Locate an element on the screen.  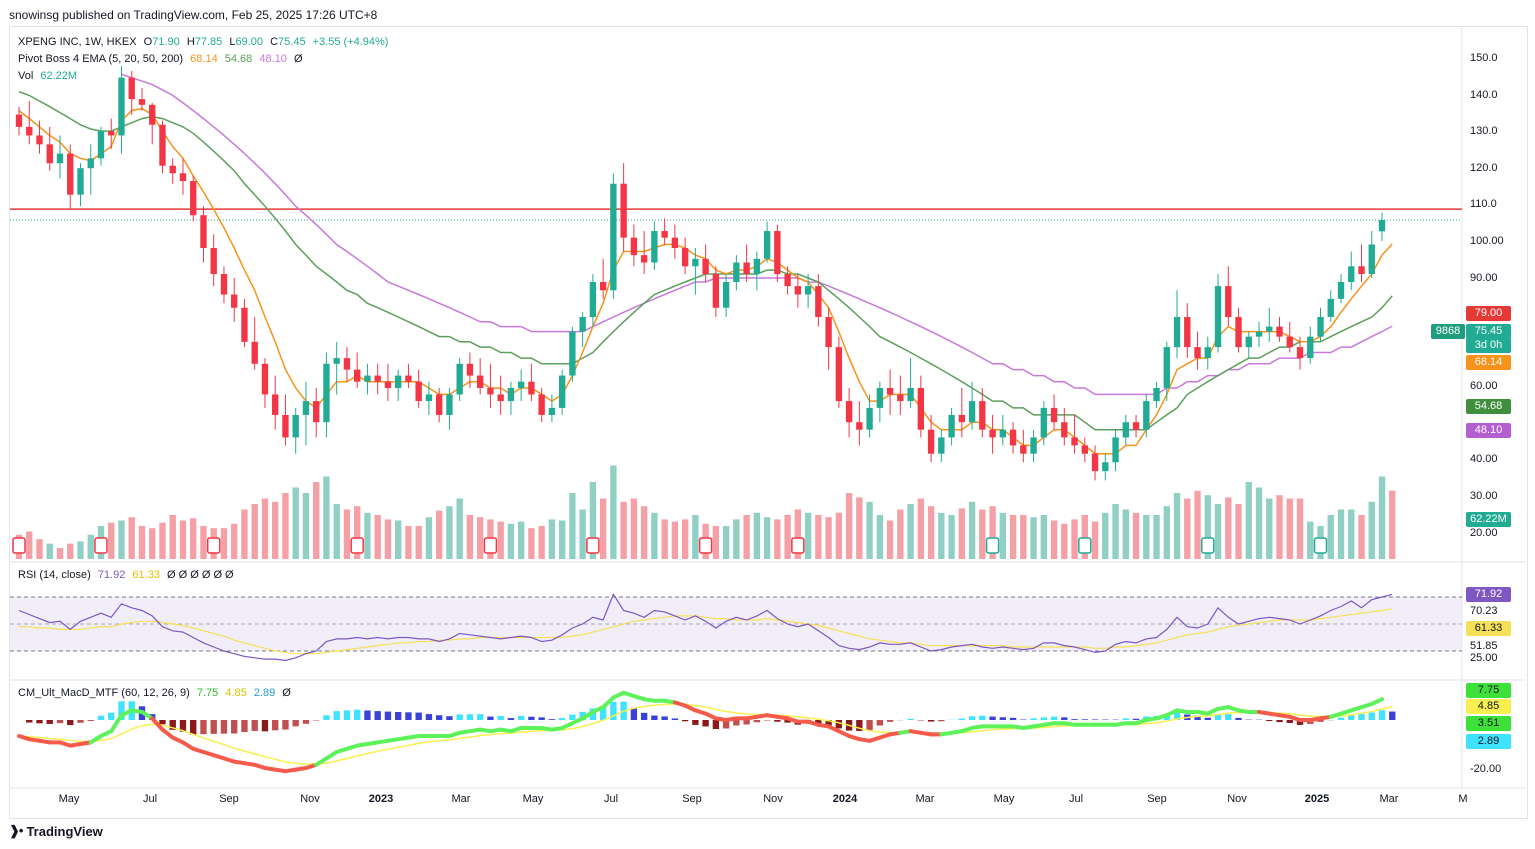
time-tick: 2025 is located at coordinates (1317, 799).